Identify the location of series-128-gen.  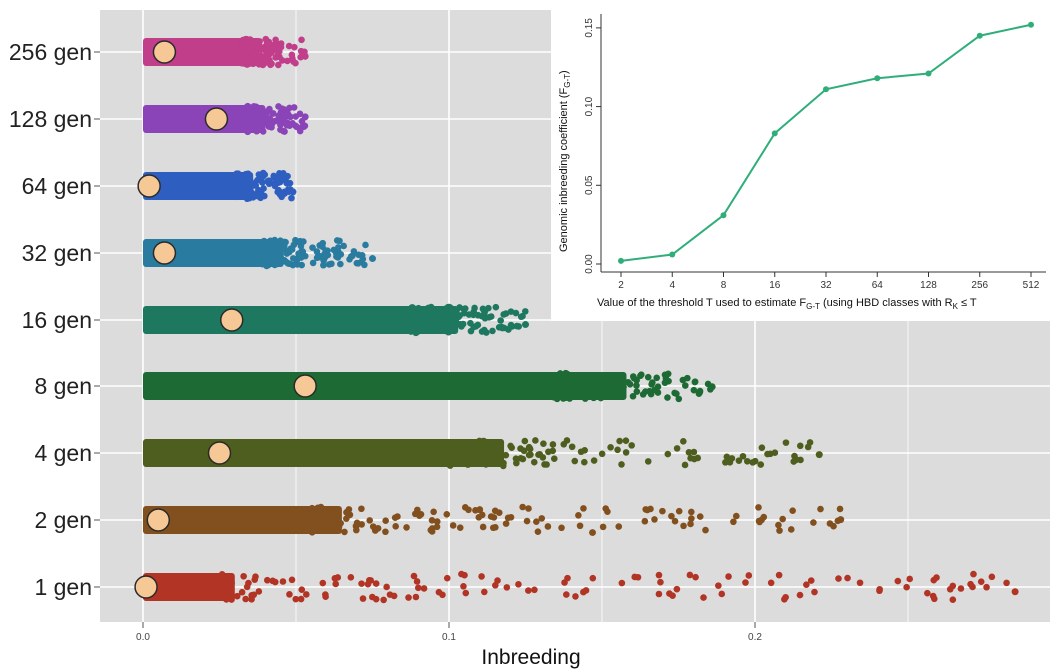
(226, 119).